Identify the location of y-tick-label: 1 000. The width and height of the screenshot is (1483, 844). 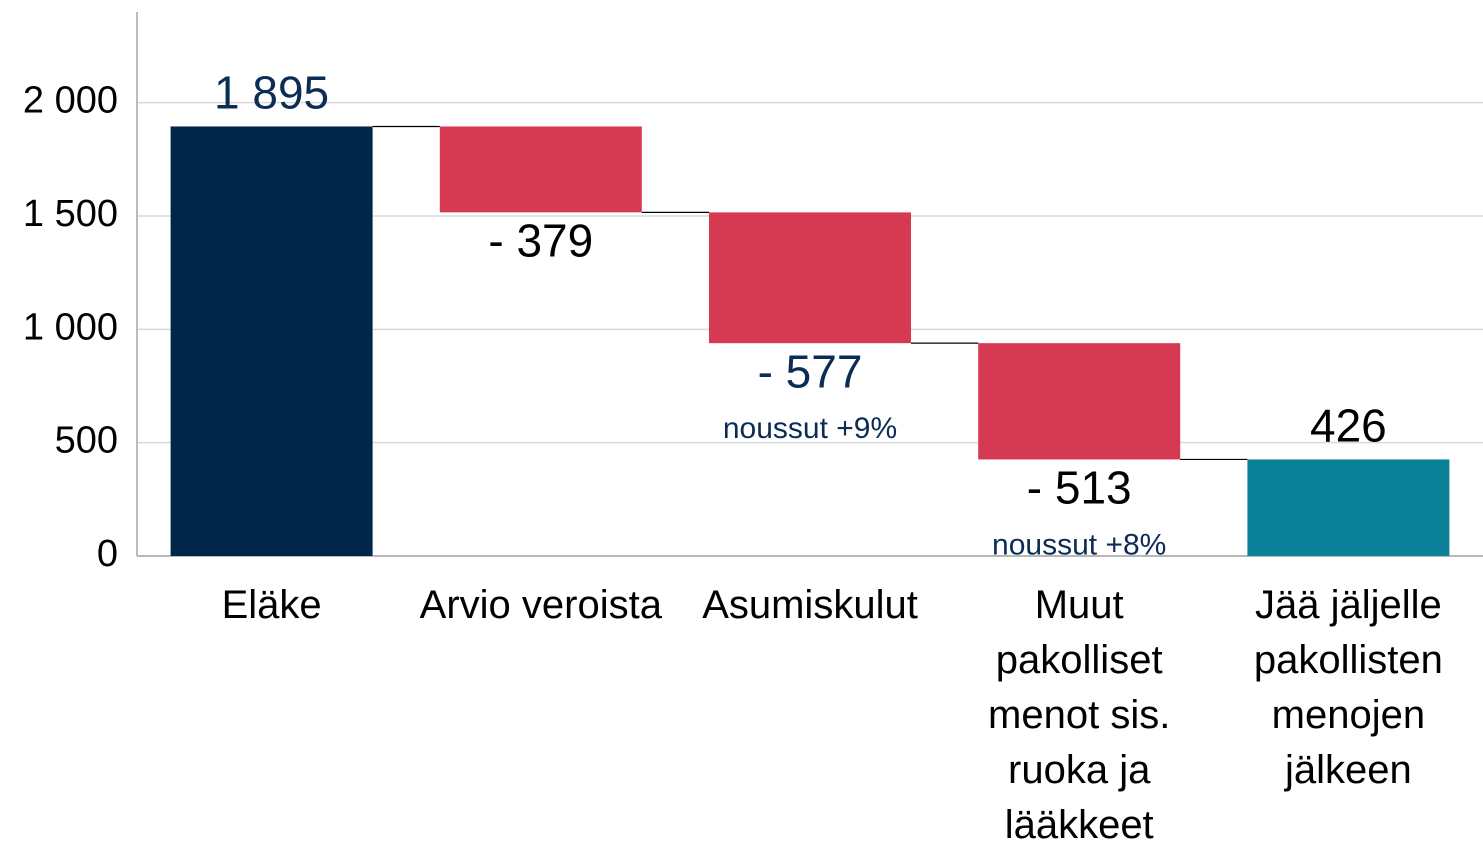
(70, 327).